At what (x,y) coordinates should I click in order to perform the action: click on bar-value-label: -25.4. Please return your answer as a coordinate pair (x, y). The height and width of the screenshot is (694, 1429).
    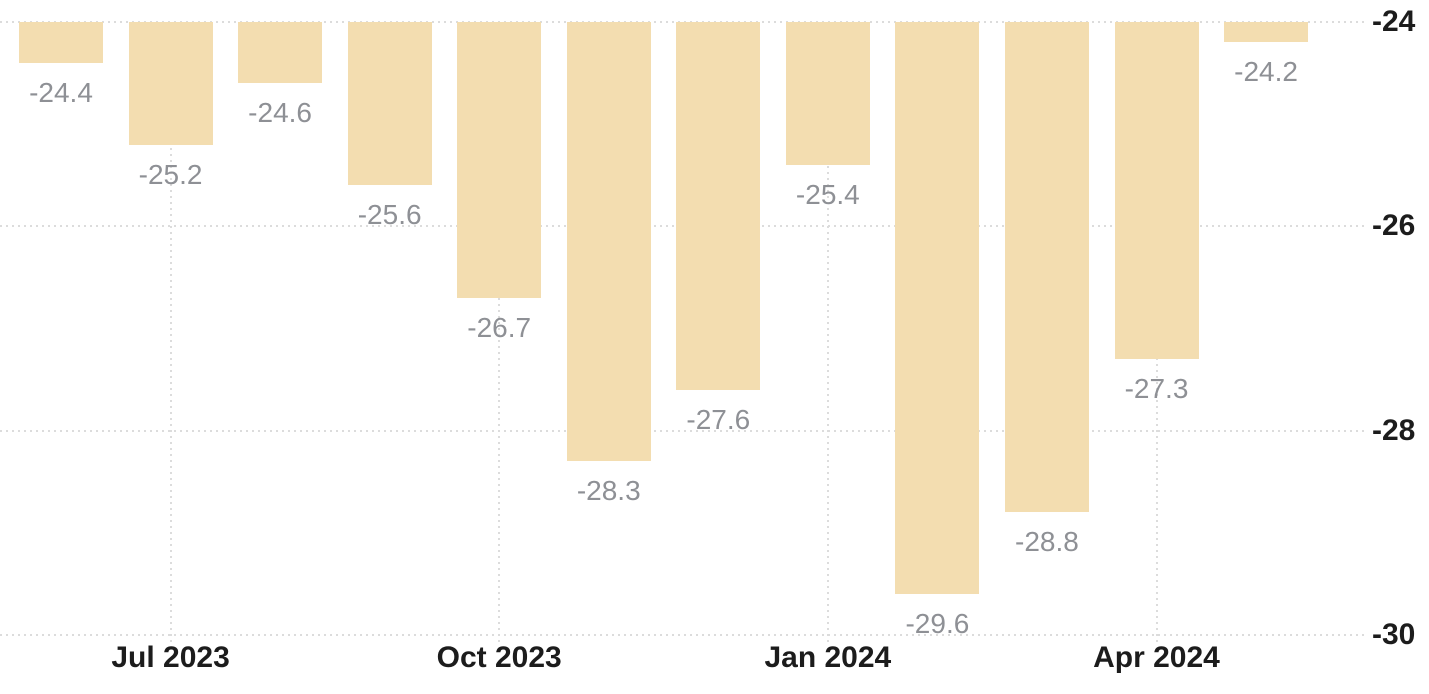
    Looking at the image, I should click on (827, 195).